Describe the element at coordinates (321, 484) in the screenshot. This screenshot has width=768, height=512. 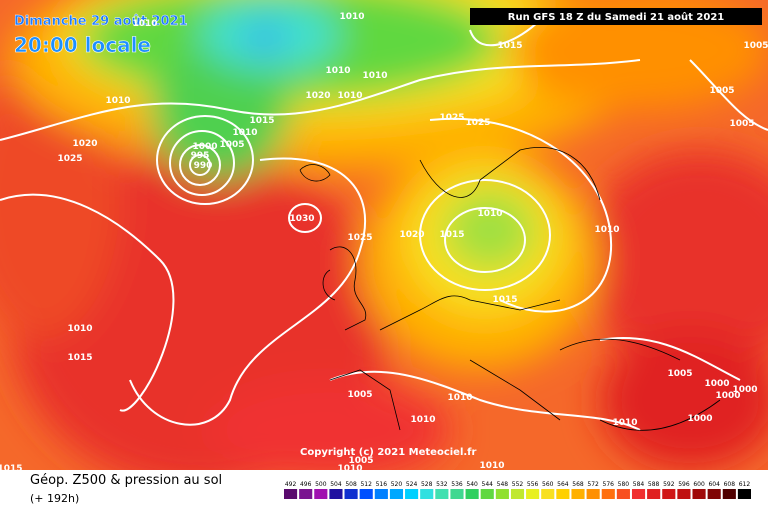
I see `legend-label: 500` at that location.